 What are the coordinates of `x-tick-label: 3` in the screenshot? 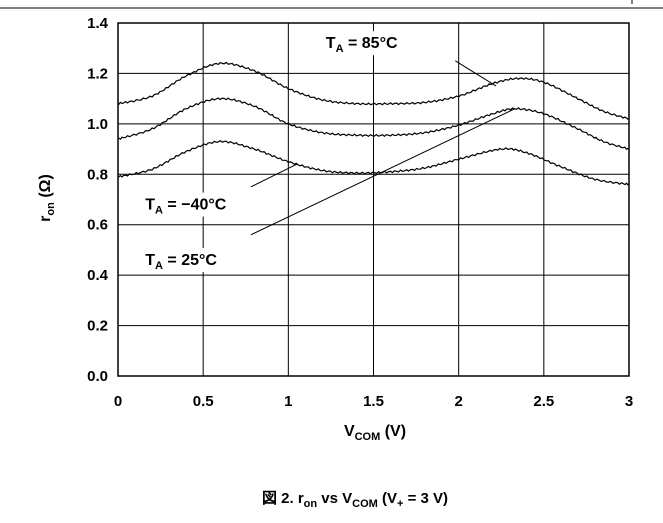 It's located at (629, 401).